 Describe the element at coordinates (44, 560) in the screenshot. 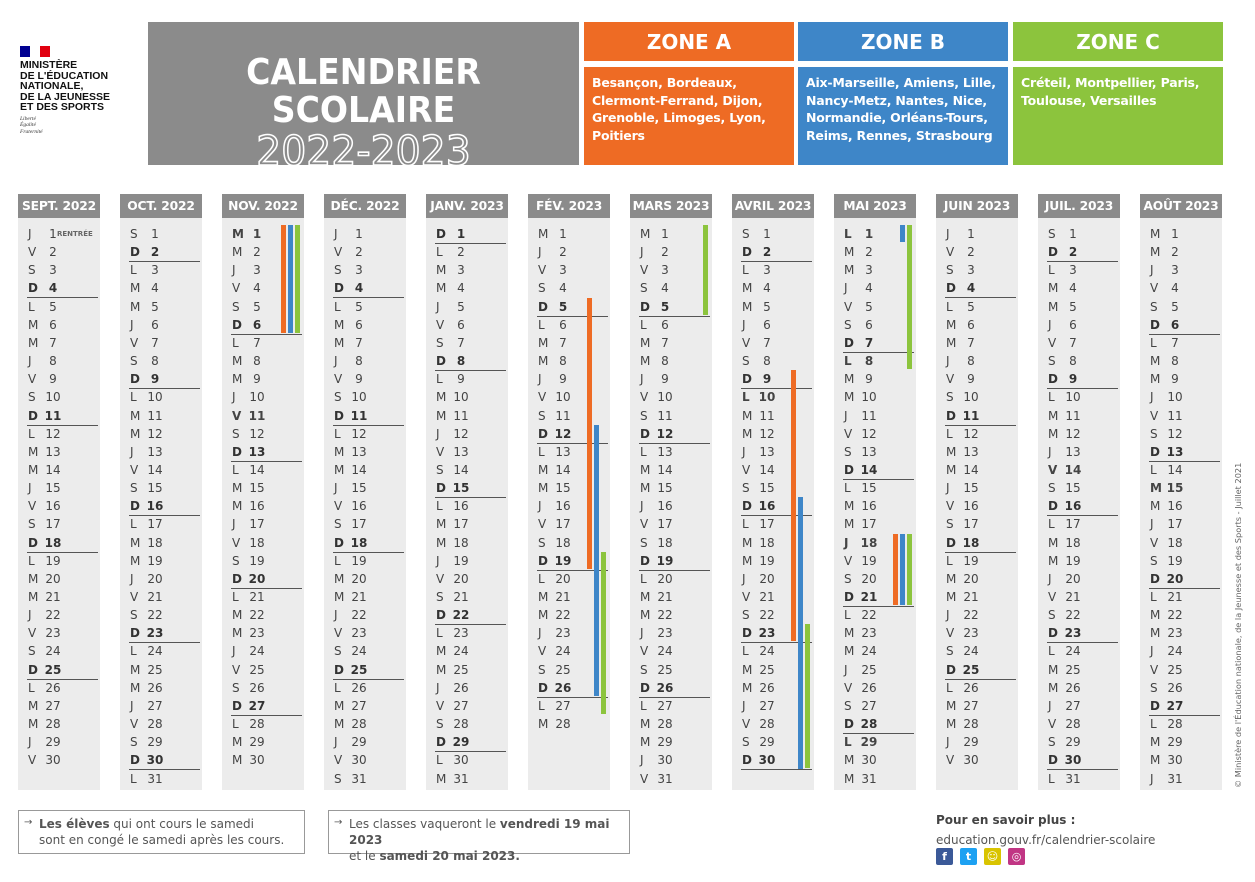

I see `calendar-day: L 19` at that location.